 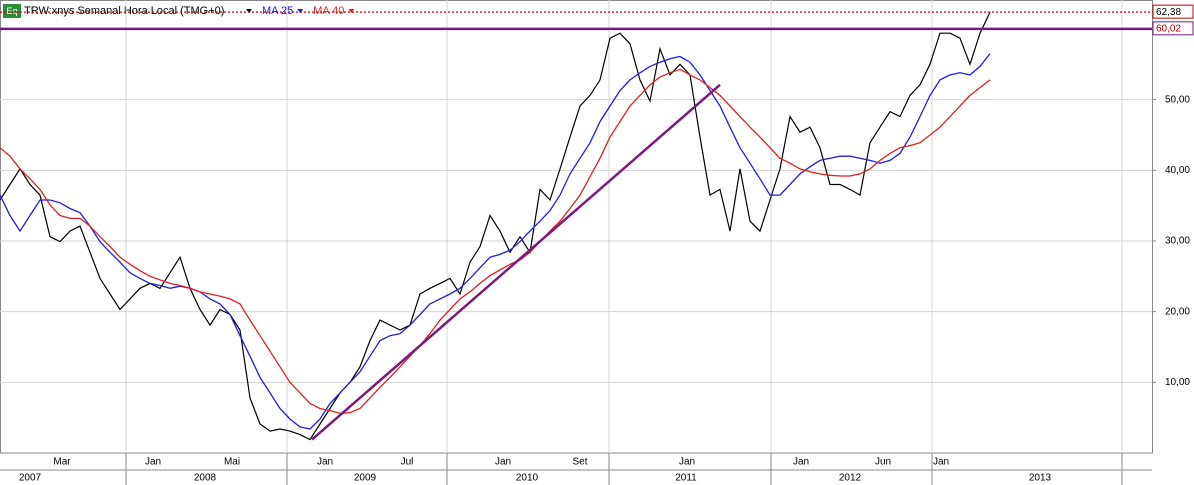 What do you see at coordinates (527, 478) in the screenshot?
I see `x-year-label: 2010` at bounding box center [527, 478].